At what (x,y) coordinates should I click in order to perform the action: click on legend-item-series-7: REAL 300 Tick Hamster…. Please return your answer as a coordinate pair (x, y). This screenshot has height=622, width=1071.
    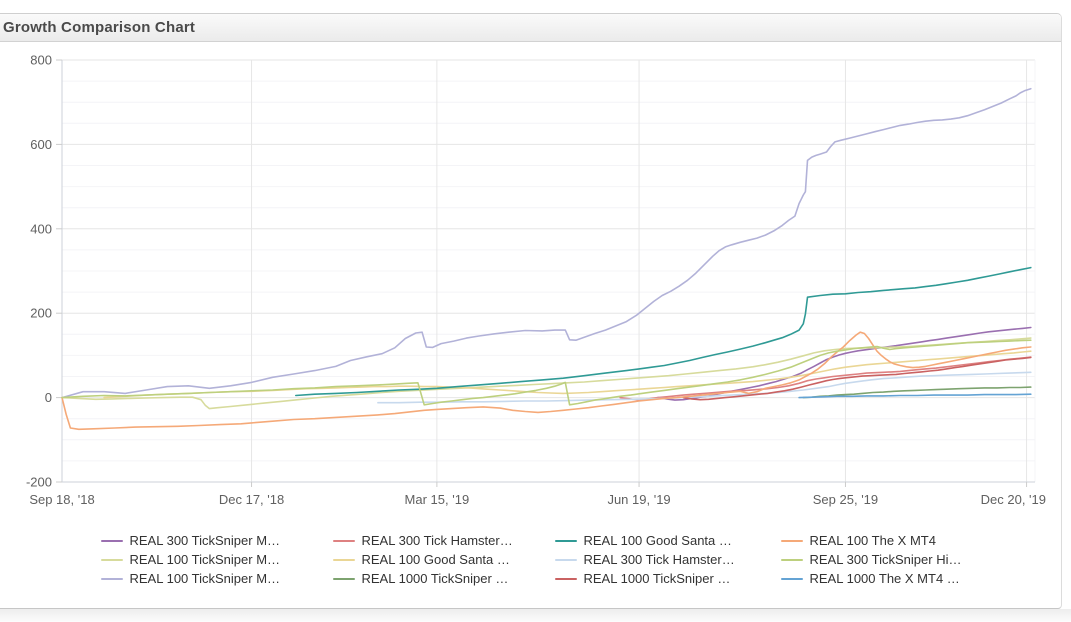
    Looking at the image, I should click on (667, 559).